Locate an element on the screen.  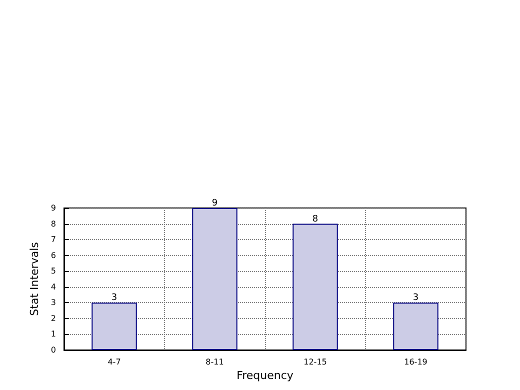
y-tick-label: 5 is located at coordinates (53, 271).